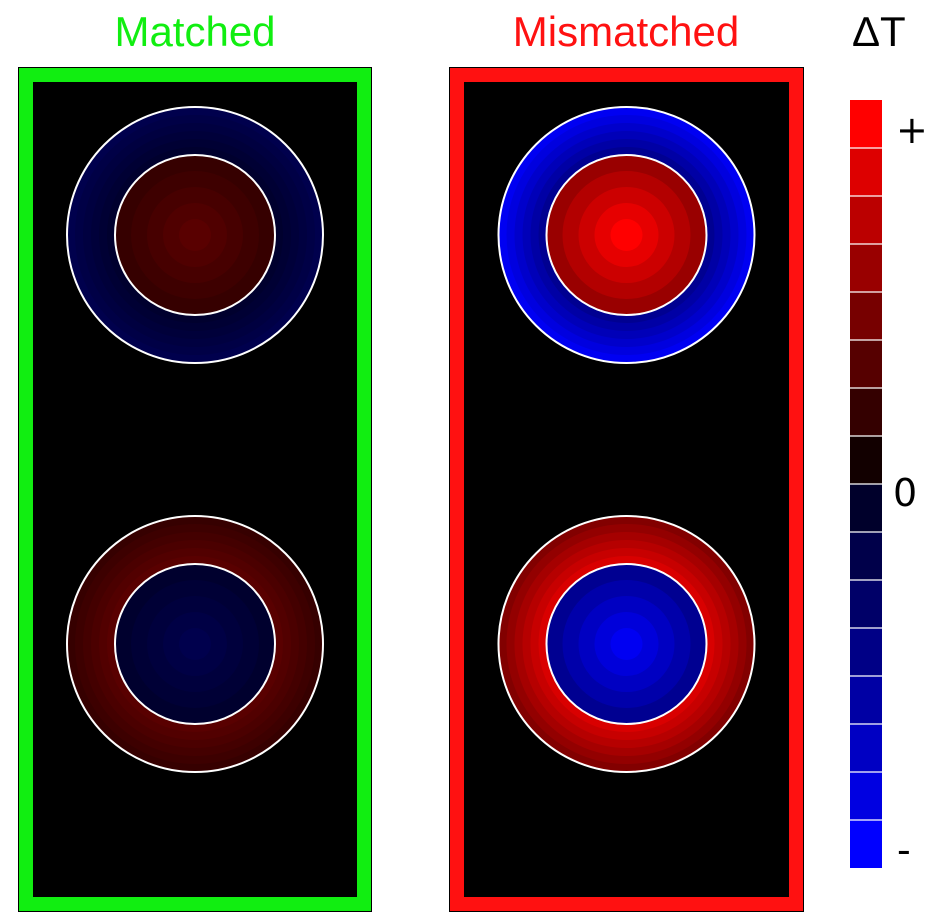  I want to click on colorbar-label-plus: +, so click(912, 130).